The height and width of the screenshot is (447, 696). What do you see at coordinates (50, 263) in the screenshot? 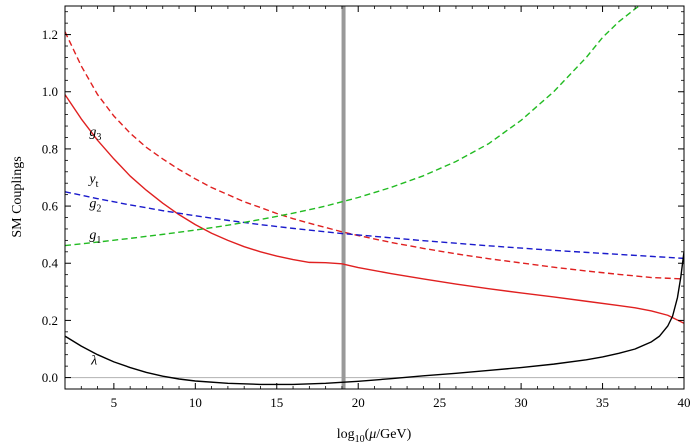
I see `y-tick-label: 0.4` at bounding box center [50, 263].